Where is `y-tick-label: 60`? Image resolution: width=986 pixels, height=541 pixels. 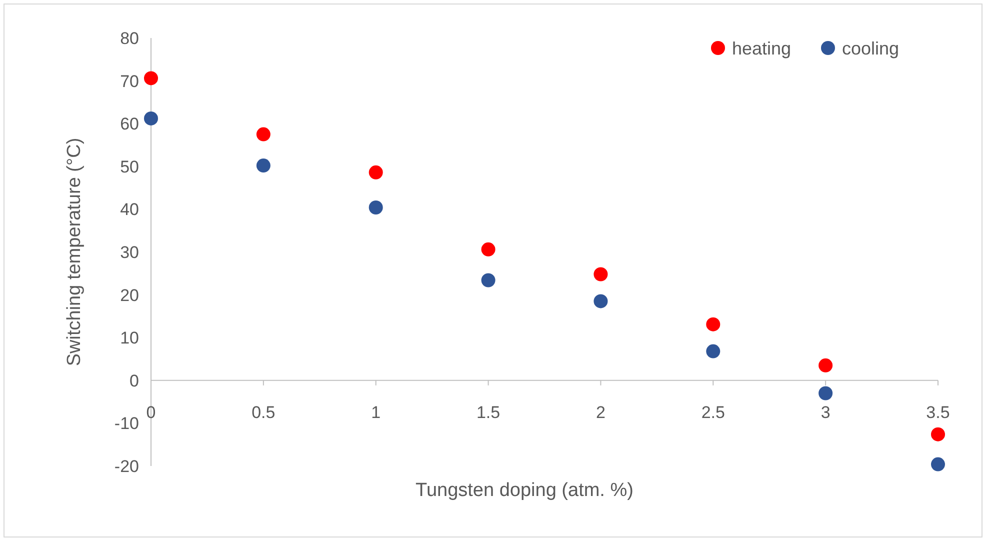 y-tick-label: 60 is located at coordinates (129, 124).